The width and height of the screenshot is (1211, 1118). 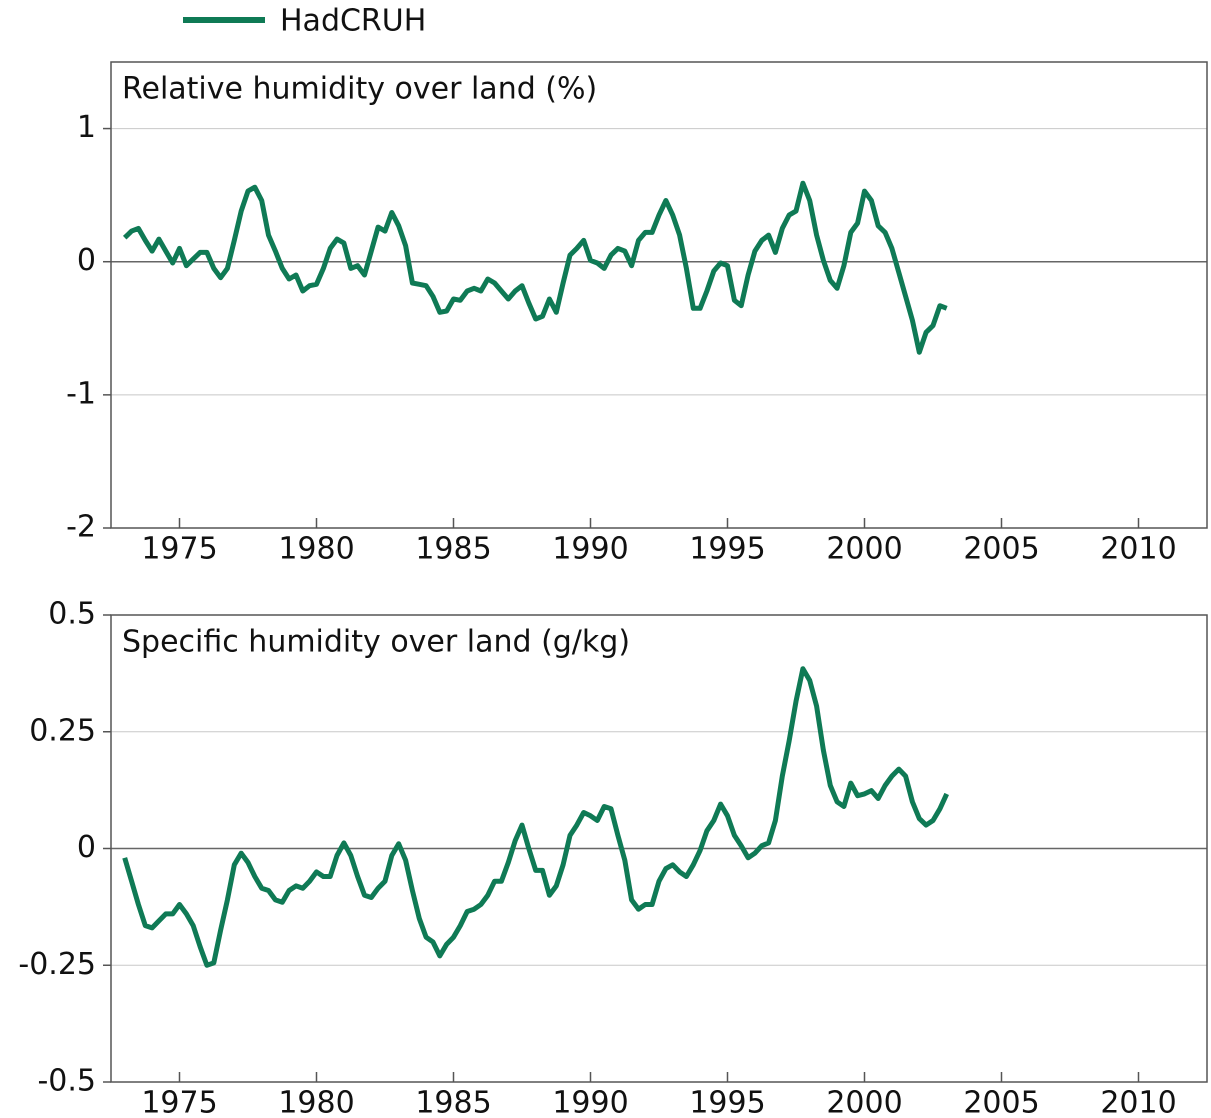 What do you see at coordinates (353, 21) in the screenshot?
I see `legend-label: HadCRUH` at bounding box center [353, 21].